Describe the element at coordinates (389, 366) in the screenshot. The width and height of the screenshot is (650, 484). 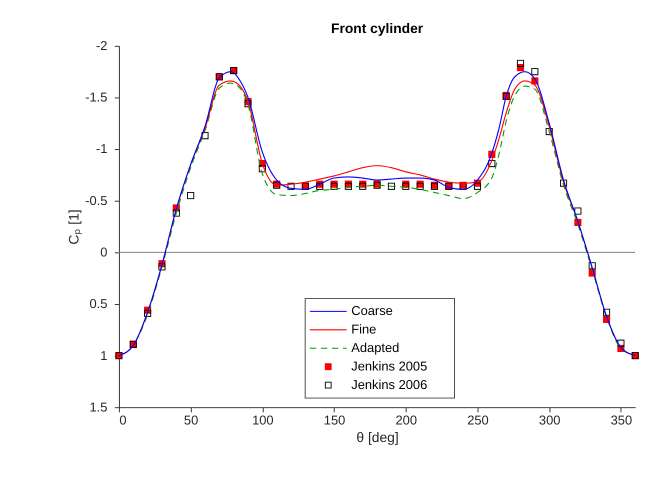
I see `legend-label: Jenkins 2005` at that location.